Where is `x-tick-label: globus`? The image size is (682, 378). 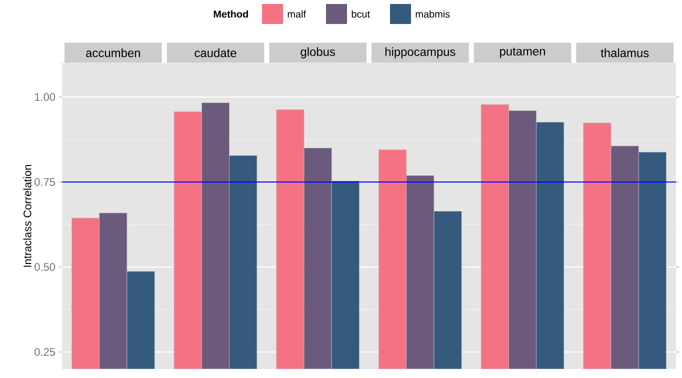
x-tick-label: globus is located at coordinates (318, 52).